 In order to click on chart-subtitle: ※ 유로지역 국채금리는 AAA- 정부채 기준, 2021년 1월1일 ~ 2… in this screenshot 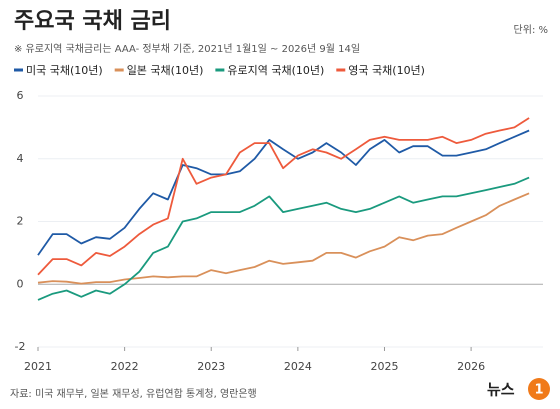, I will do `click(187, 49)`.